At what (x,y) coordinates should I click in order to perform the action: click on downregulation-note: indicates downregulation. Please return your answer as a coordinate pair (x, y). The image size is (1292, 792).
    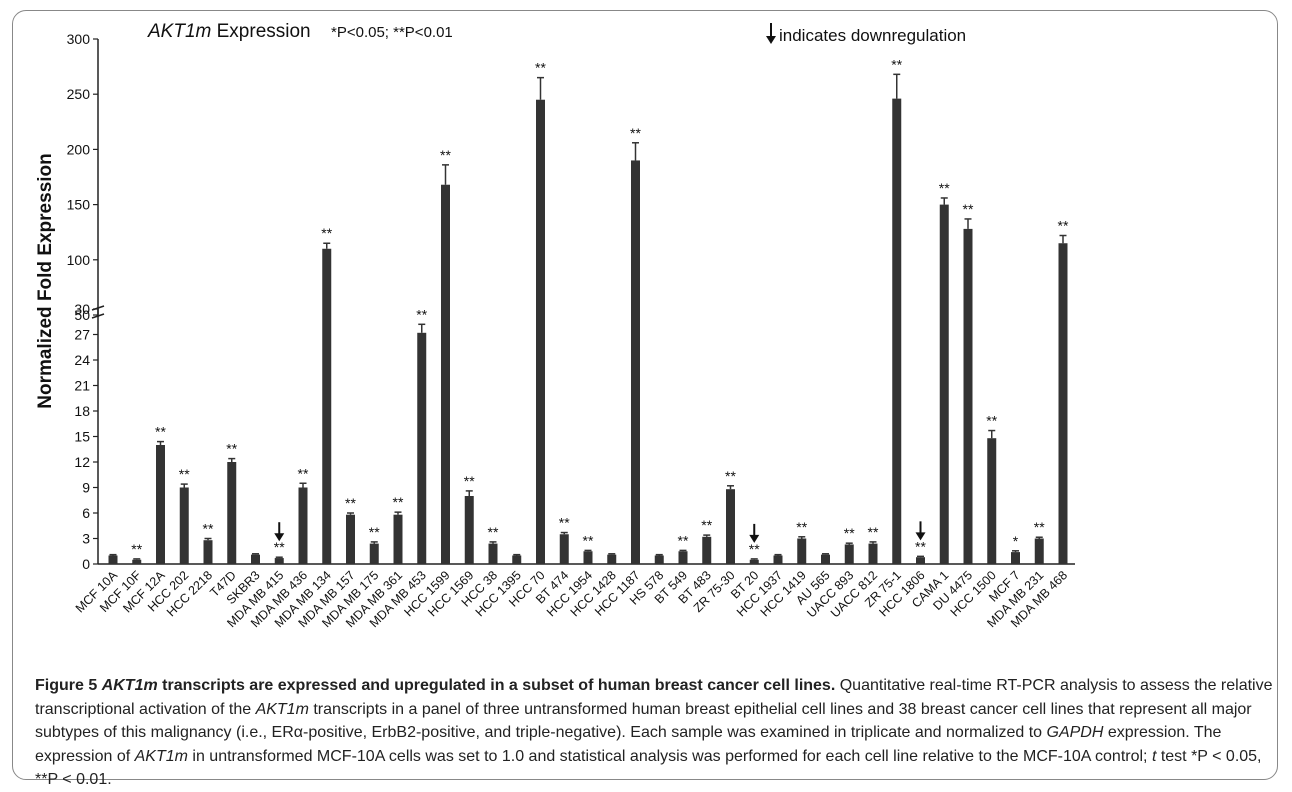
    Looking at the image, I should click on (872, 35).